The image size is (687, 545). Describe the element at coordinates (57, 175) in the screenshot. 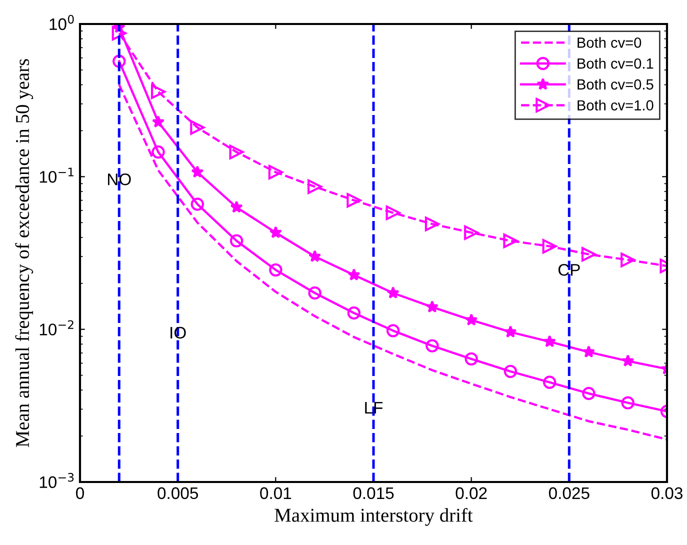

I see `y-tick-label: 10$^{−1}$` at that location.